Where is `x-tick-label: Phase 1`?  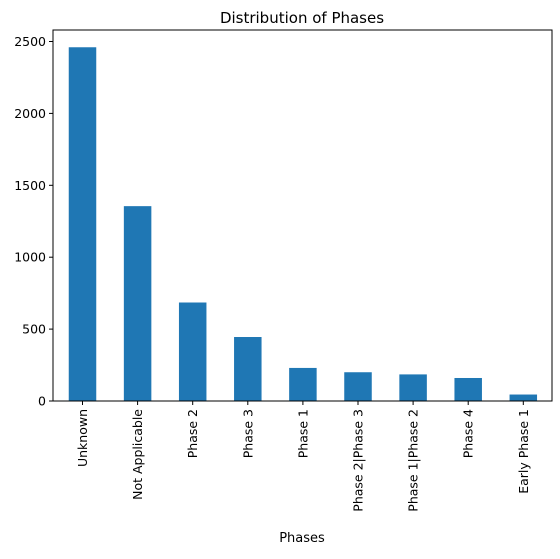
x-tick-label: Phase 1 is located at coordinates (302, 433).